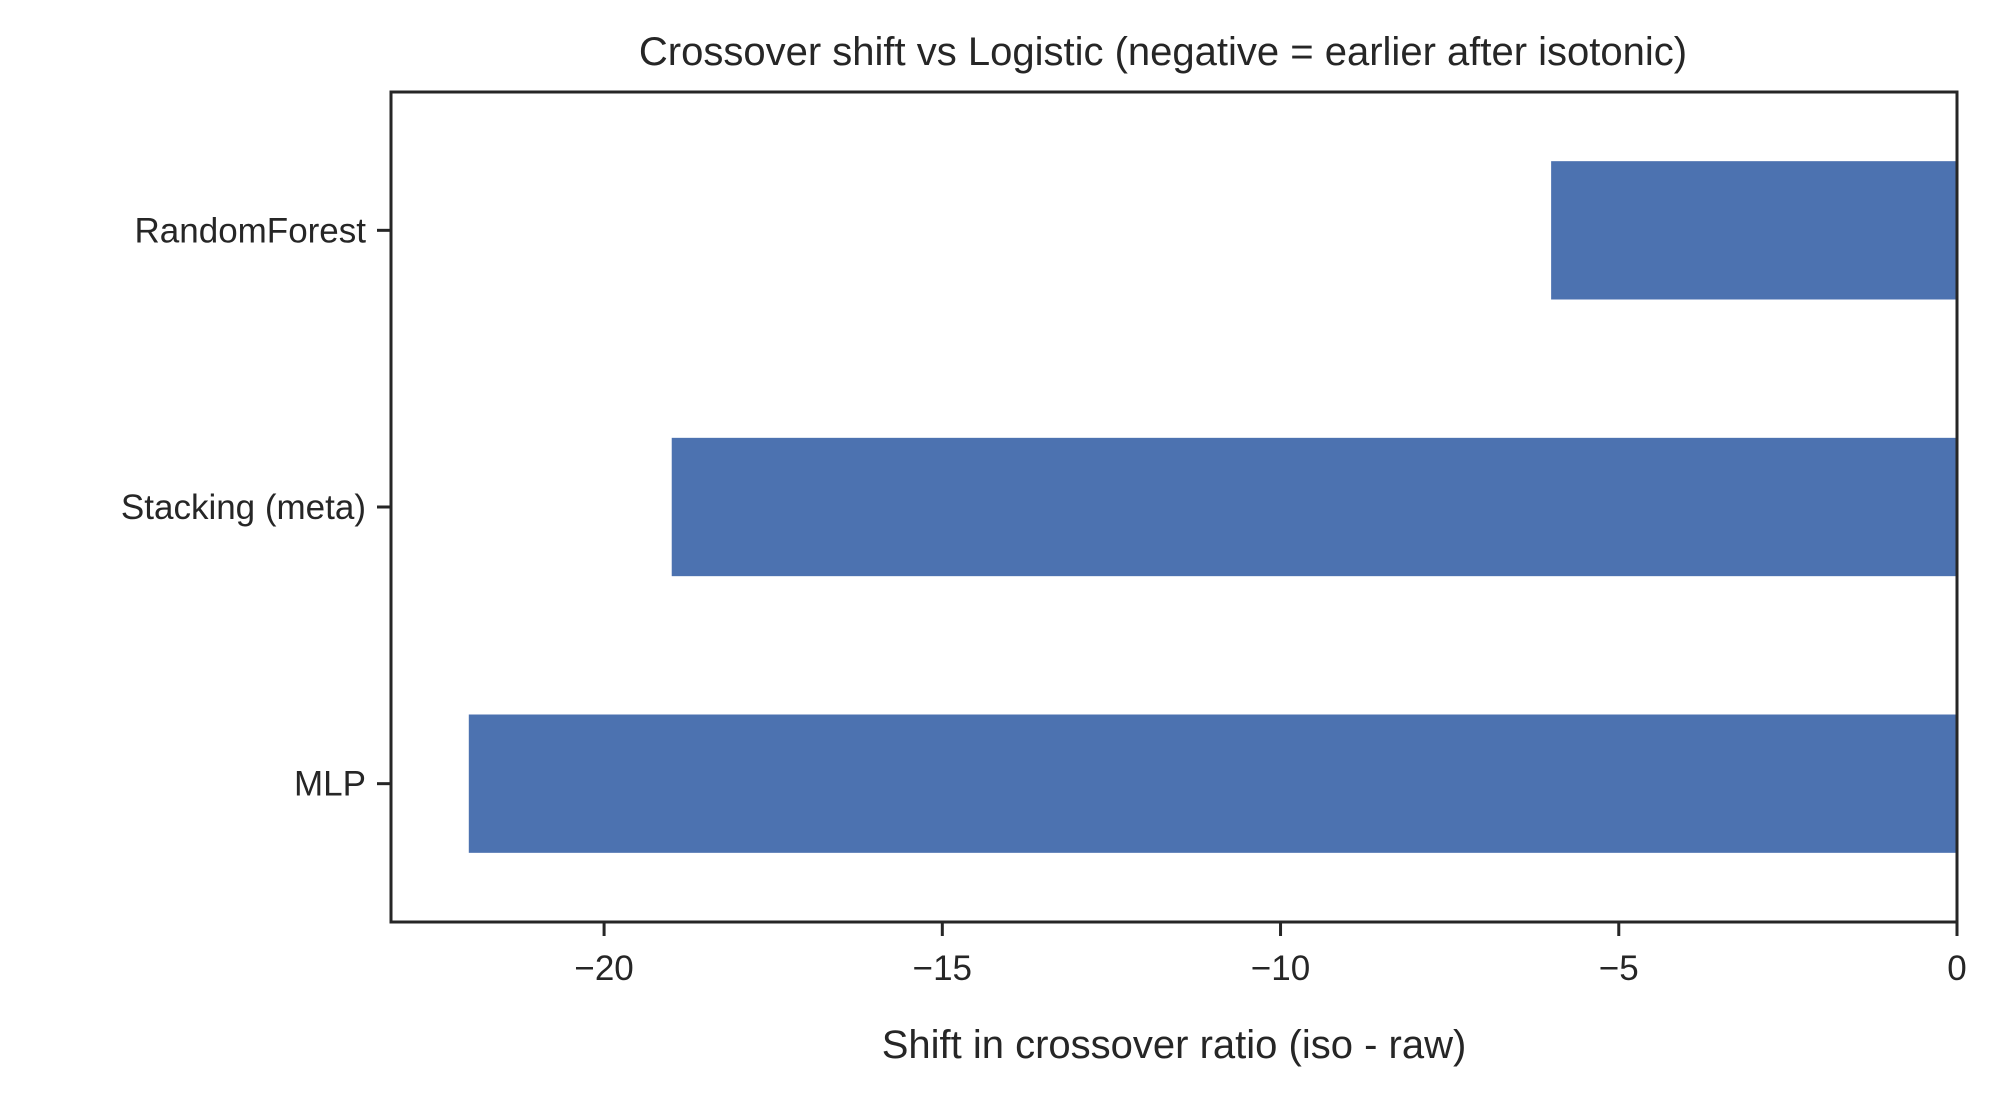 The height and width of the screenshot is (1096, 1991). What do you see at coordinates (1956, 968) in the screenshot?
I see `x-tick-label: 0` at bounding box center [1956, 968].